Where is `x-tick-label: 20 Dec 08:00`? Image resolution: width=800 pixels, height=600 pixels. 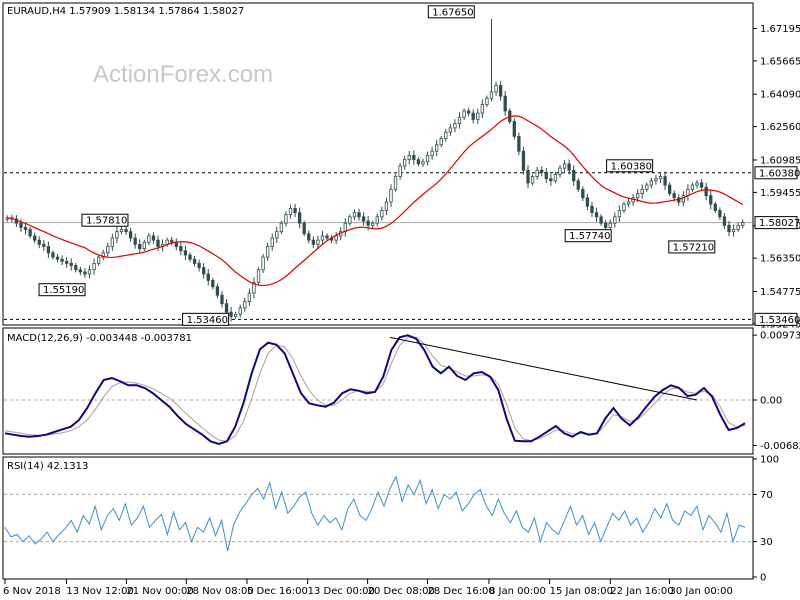 x-tick-label: 20 Dec 08:00 is located at coordinates (401, 591).